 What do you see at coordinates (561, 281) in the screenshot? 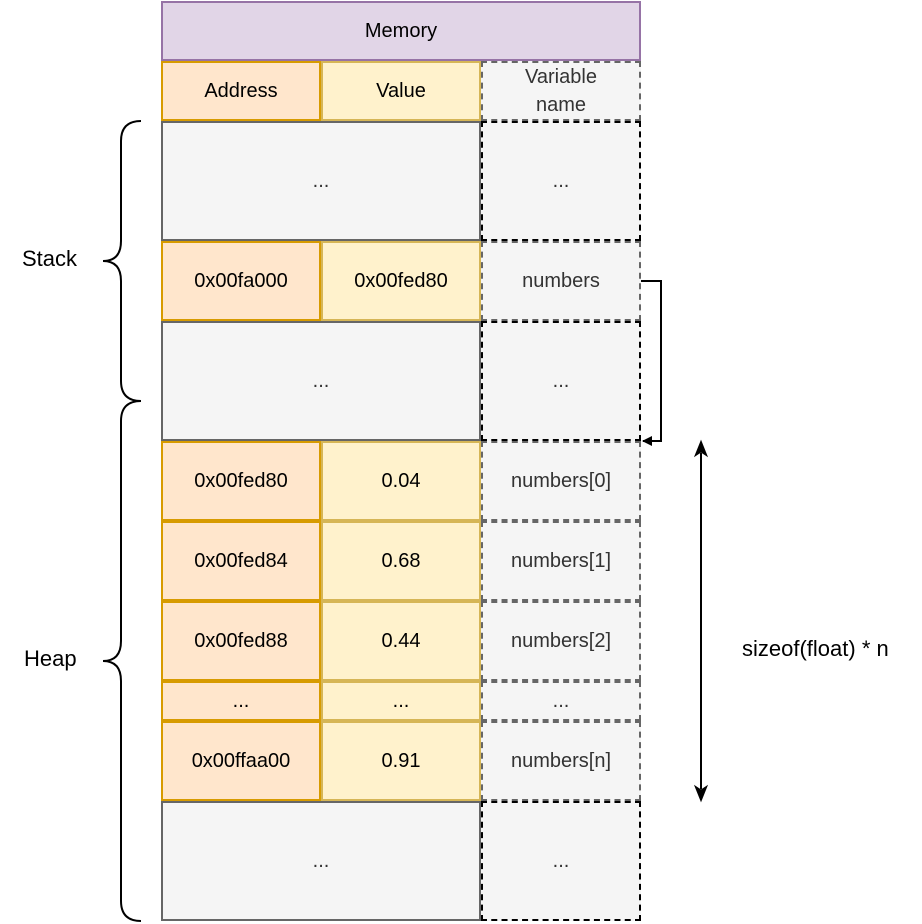
I see `pointer-name: numbers` at bounding box center [561, 281].